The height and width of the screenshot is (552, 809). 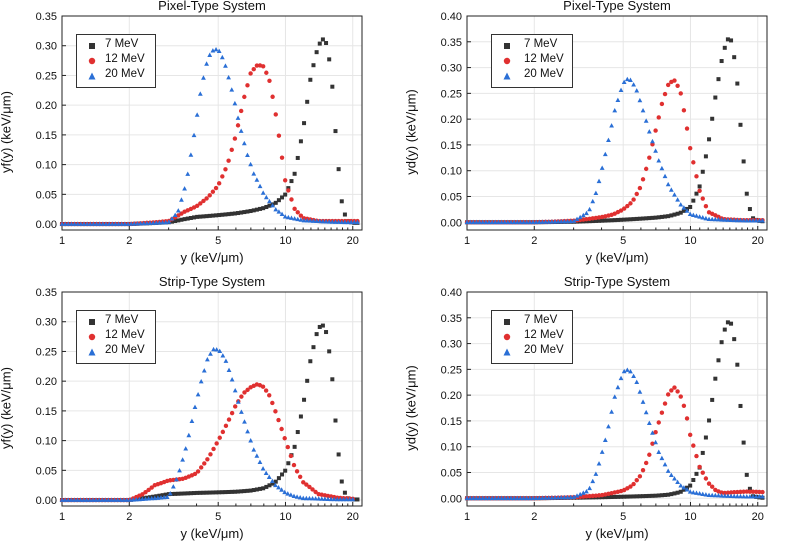 What do you see at coordinates (544, 74) in the screenshot?
I see `legend-label: 20 MeV` at bounding box center [544, 74].